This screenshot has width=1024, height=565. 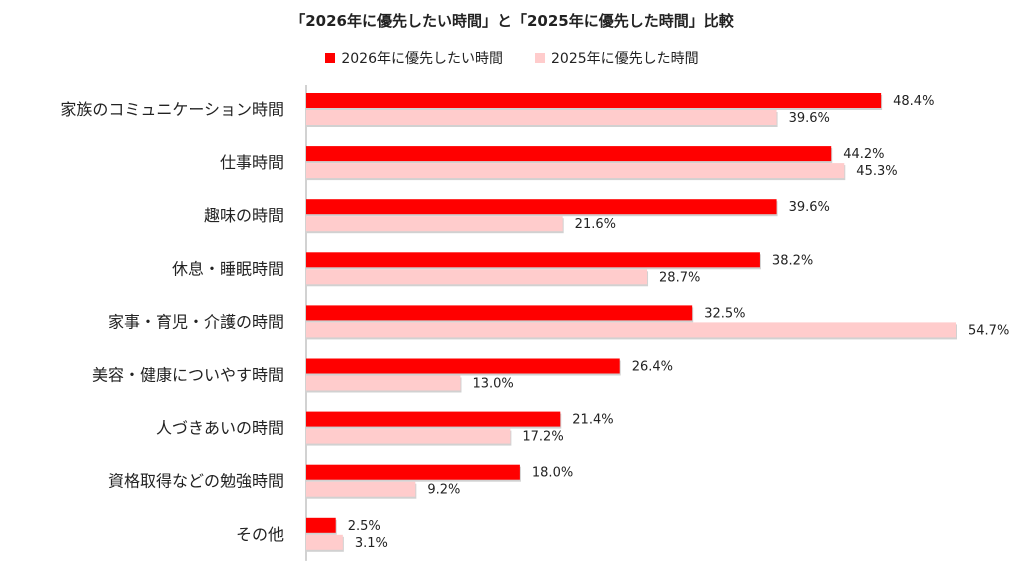 I want to click on category-label: 美容・健康についやす時間, so click(x=188, y=375).